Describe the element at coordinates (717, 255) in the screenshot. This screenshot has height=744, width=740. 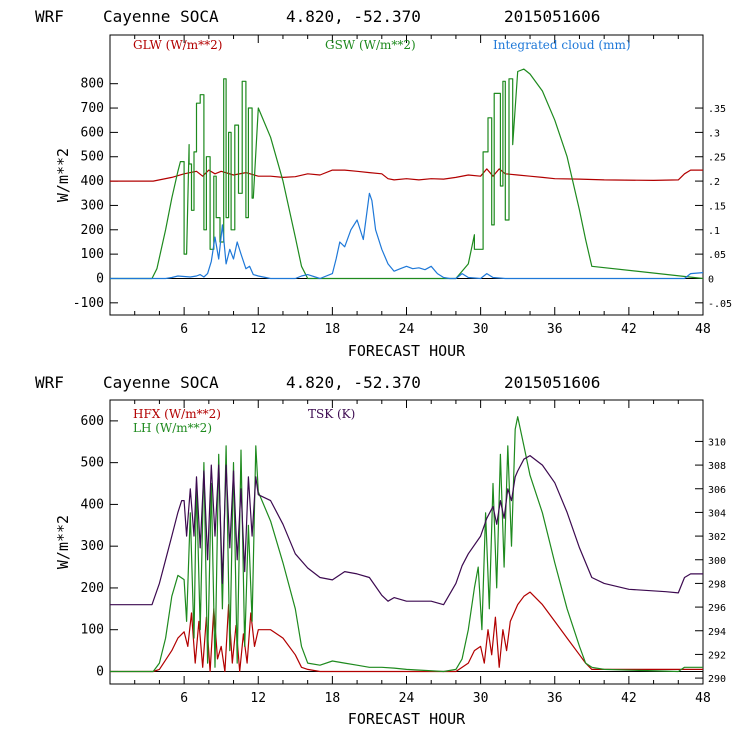
I see `y2-tick-label: .05` at that location.